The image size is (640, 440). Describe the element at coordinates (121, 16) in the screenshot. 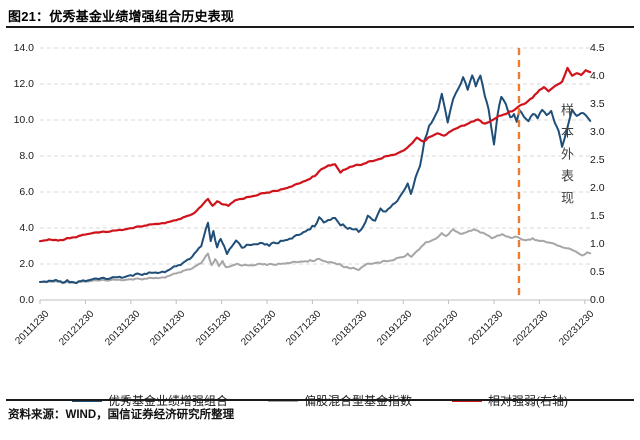

I see `figure-title: 图21：优秀基金业绩增强组合历史表现` at that location.